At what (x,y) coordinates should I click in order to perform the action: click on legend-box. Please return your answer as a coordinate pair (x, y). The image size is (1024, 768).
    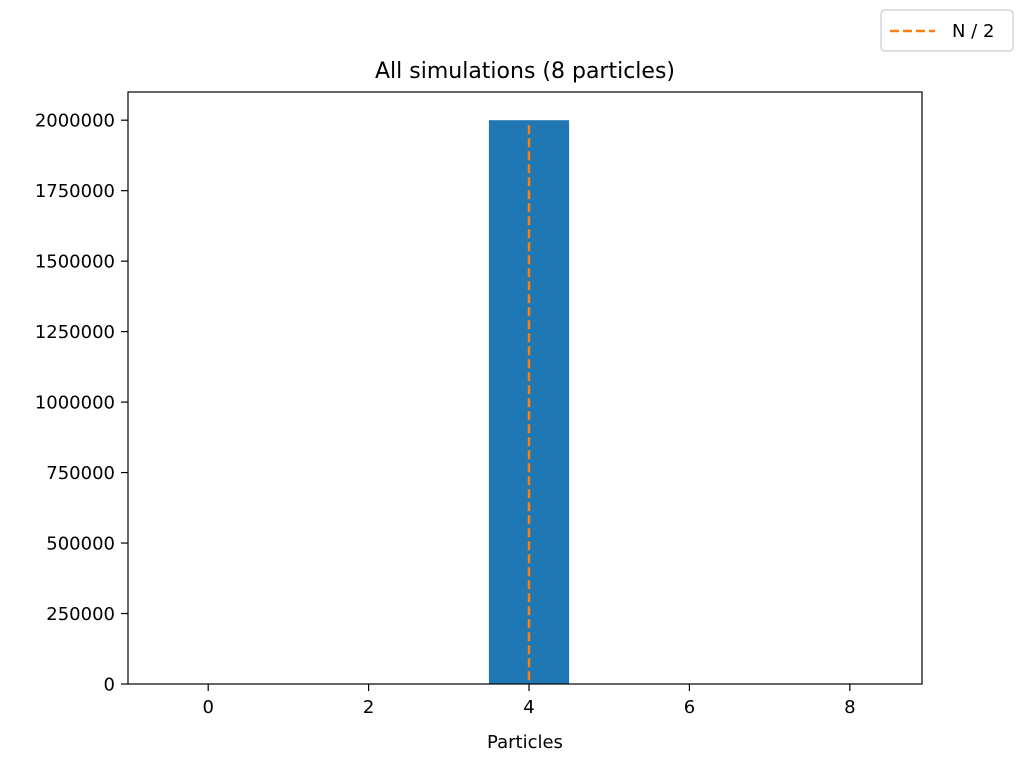
    Looking at the image, I should click on (947, 30).